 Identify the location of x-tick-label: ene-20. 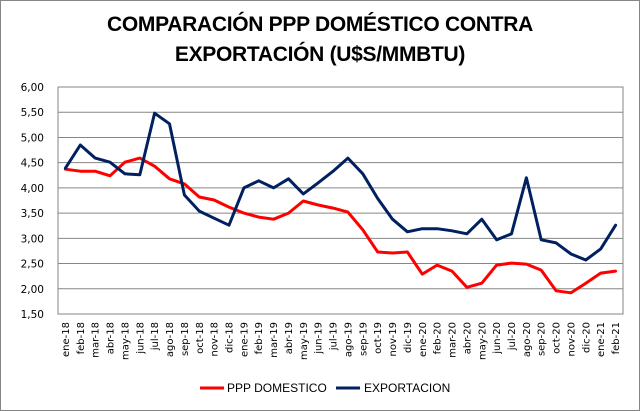
(423, 339).